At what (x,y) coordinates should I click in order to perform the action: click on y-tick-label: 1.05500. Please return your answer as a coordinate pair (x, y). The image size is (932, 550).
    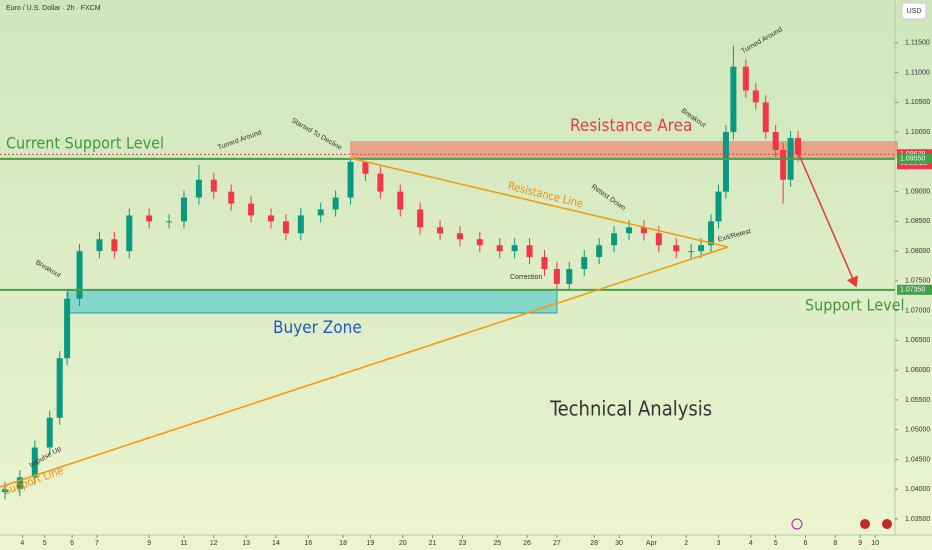
    Looking at the image, I should click on (917, 400).